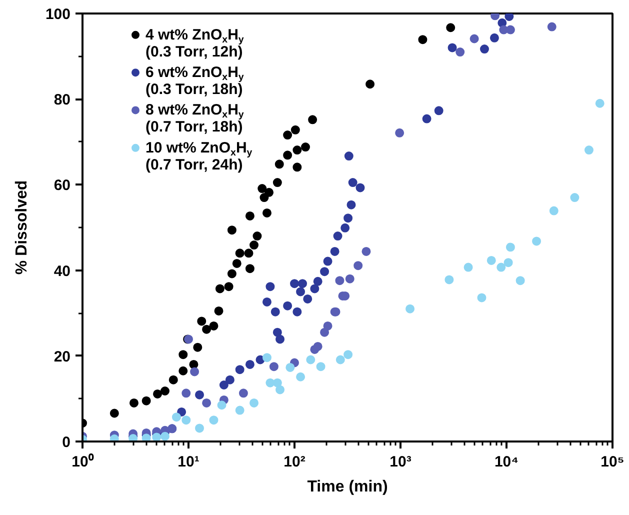 The height and width of the screenshot is (515, 629). I want to click on y-tick-label: 20, so click(62, 357).